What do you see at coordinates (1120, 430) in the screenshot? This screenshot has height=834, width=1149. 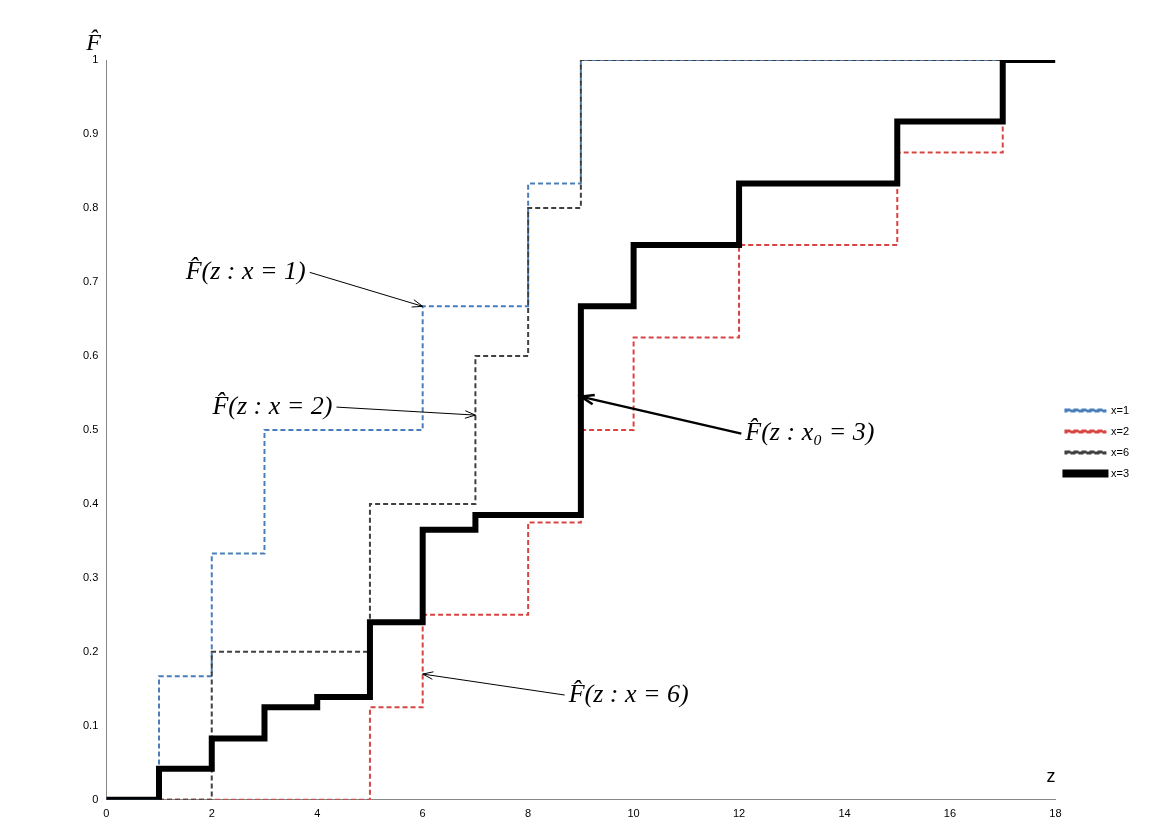 I see `legend-label: x=2` at bounding box center [1120, 430].